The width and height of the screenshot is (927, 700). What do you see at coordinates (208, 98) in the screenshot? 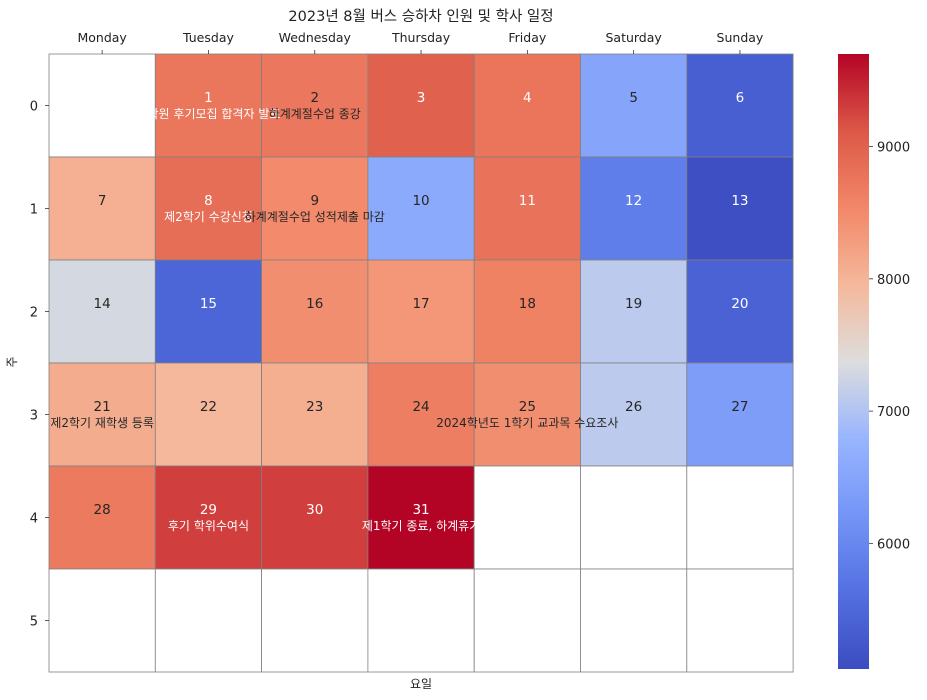
I see `day-number-label: 1` at bounding box center [208, 98].